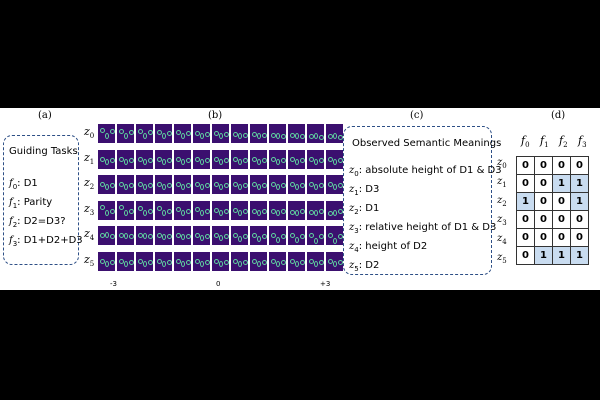  I want to click on traversal-row-label: z0, so click(89, 132).